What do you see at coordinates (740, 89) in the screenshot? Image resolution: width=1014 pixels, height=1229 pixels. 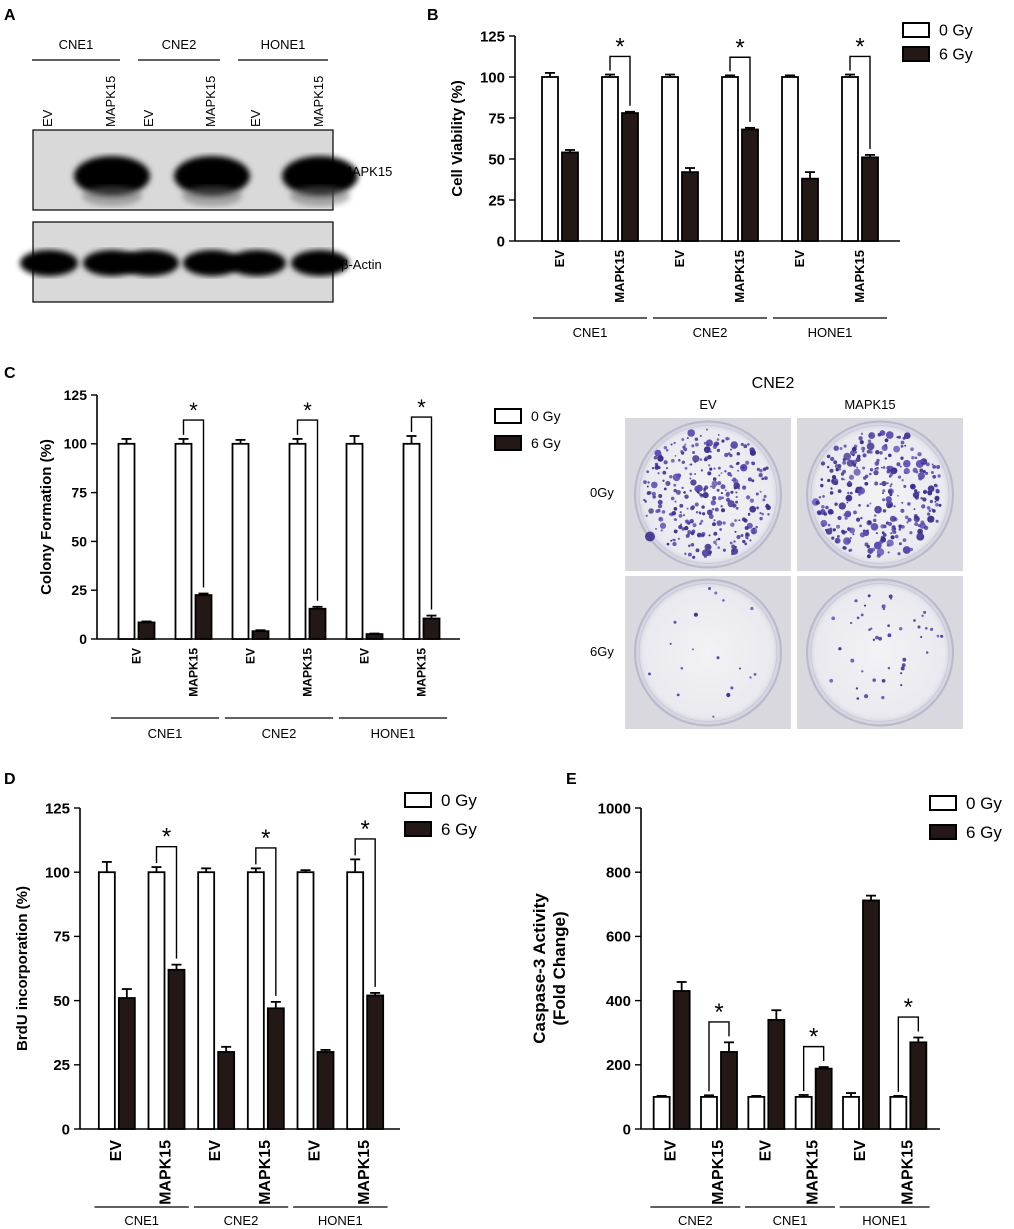 I see `significance-bracket` at bounding box center [740, 89].